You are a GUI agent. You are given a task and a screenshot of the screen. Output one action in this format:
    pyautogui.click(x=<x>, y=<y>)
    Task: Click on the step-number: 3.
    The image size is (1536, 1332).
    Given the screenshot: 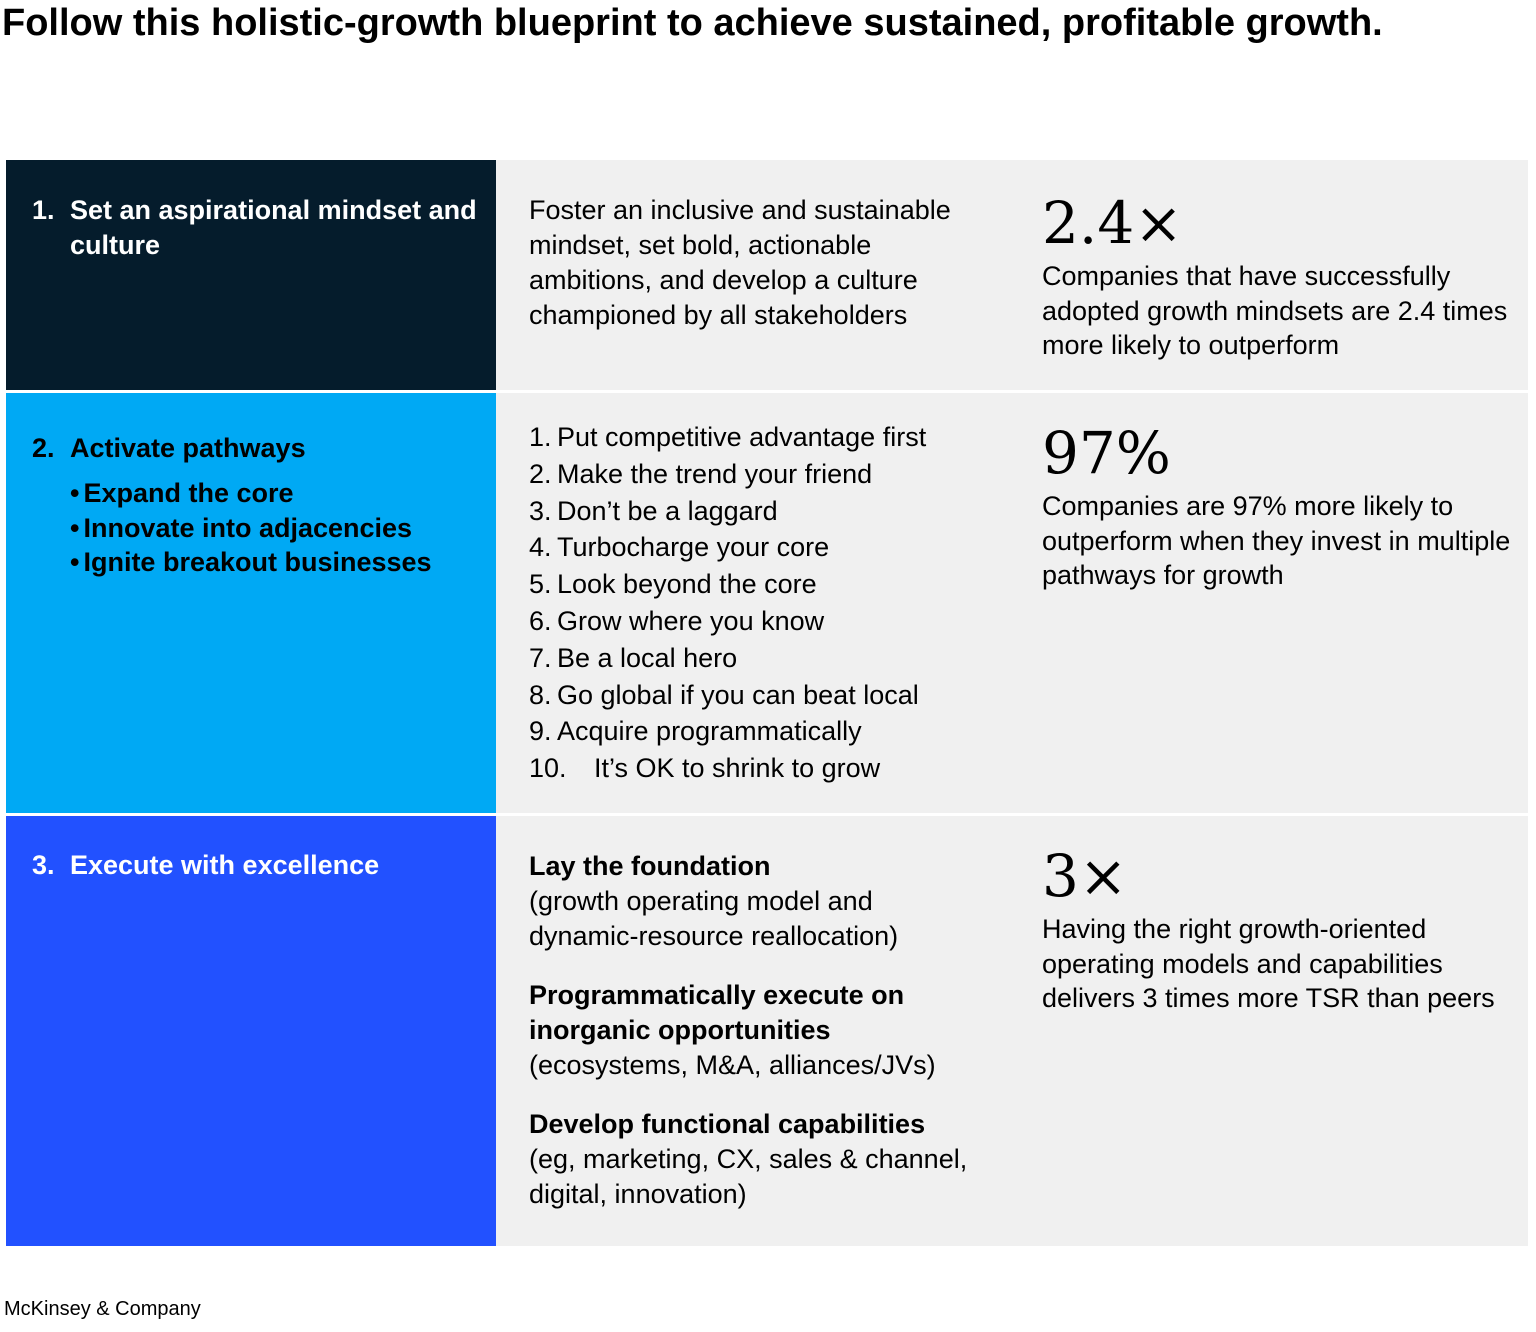 What is the action you would take?
    pyautogui.click(x=43, y=865)
    